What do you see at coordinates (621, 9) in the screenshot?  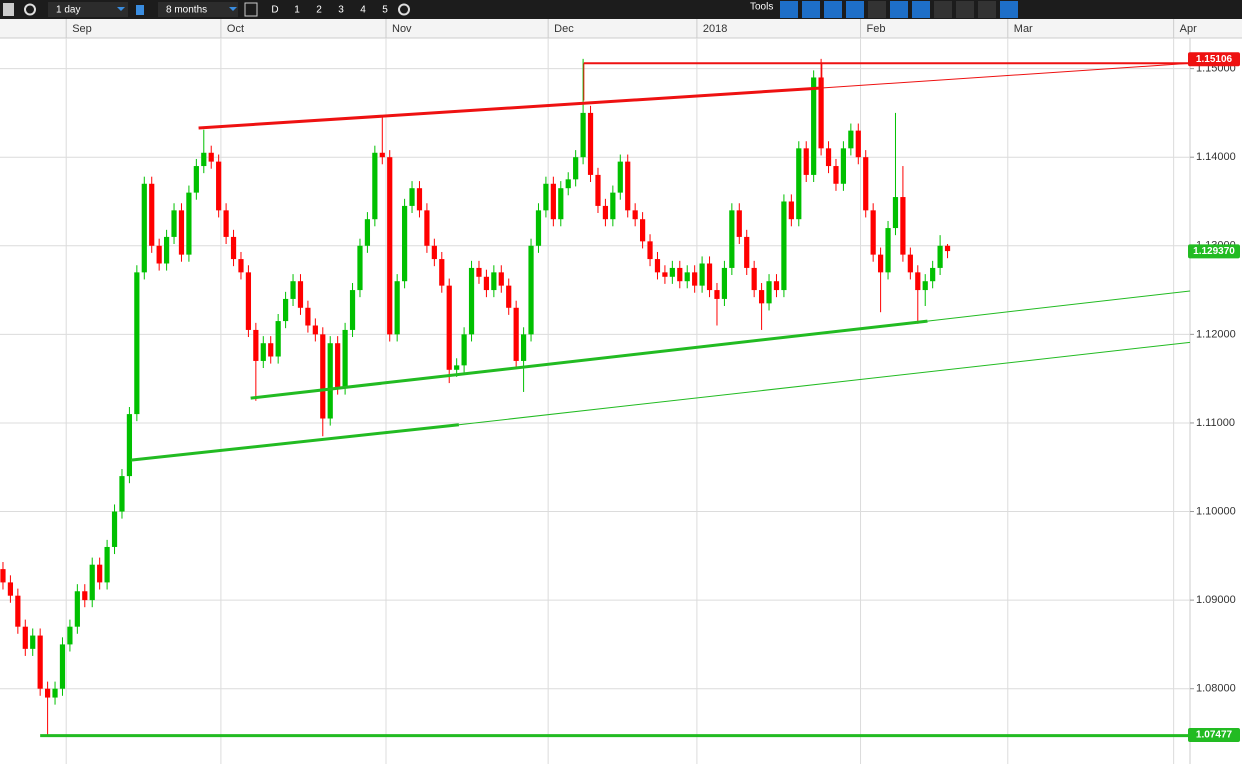 I see `toolbar` at bounding box center [621, 9].